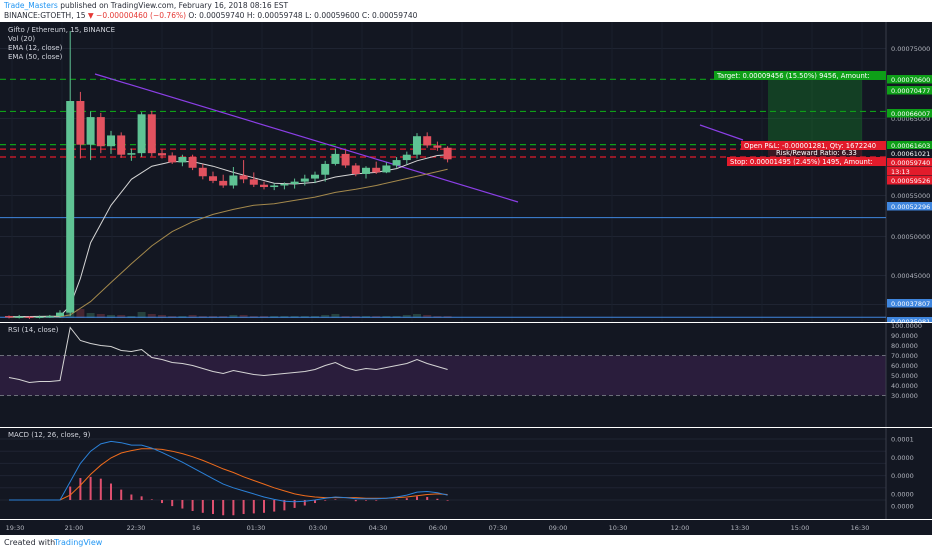 This screenshot has width=932, height=550. I want to click on rsi-band, so click(443, 375).